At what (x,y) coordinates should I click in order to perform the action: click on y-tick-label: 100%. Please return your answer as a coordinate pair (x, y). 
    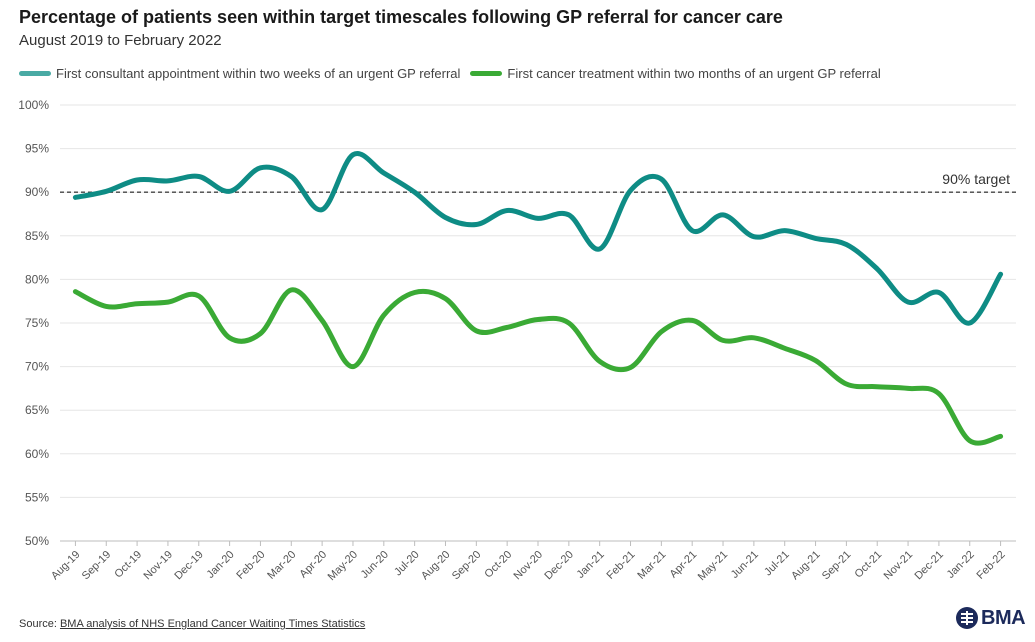
    Looking at the image, I should click on (33, 105).